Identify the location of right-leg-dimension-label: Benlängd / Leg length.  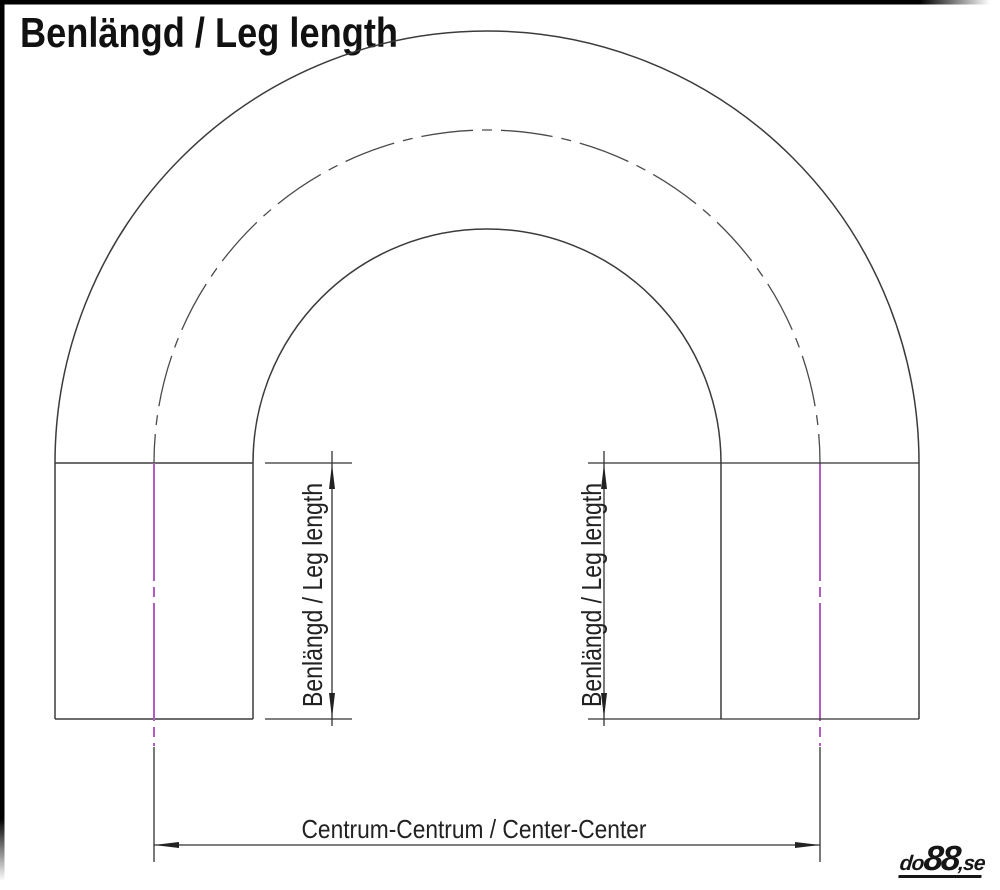
(591, 595).